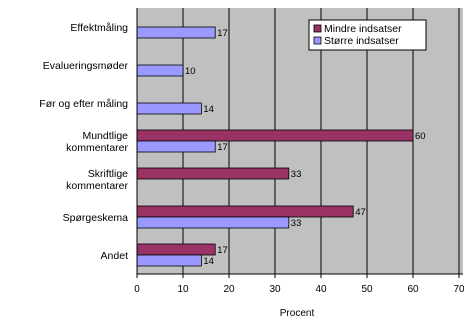  What do you see at coordinates (86, 66) in the screenshot?
I see `category-label: Evalueringsmøder` at bounding box center [86, 66].